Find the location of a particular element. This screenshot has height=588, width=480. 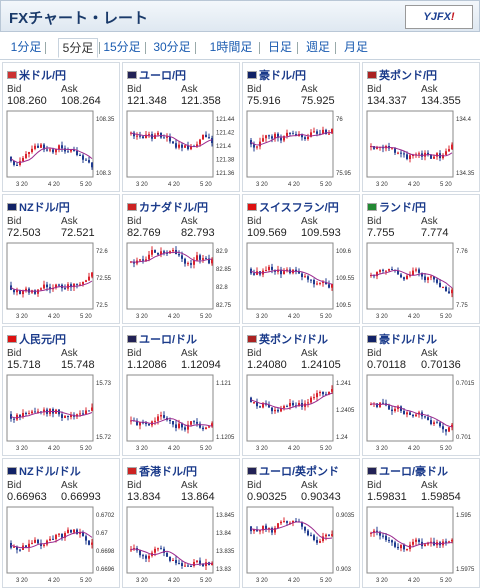

brand-logo: YJFX! is located at coordinates (439, 17).